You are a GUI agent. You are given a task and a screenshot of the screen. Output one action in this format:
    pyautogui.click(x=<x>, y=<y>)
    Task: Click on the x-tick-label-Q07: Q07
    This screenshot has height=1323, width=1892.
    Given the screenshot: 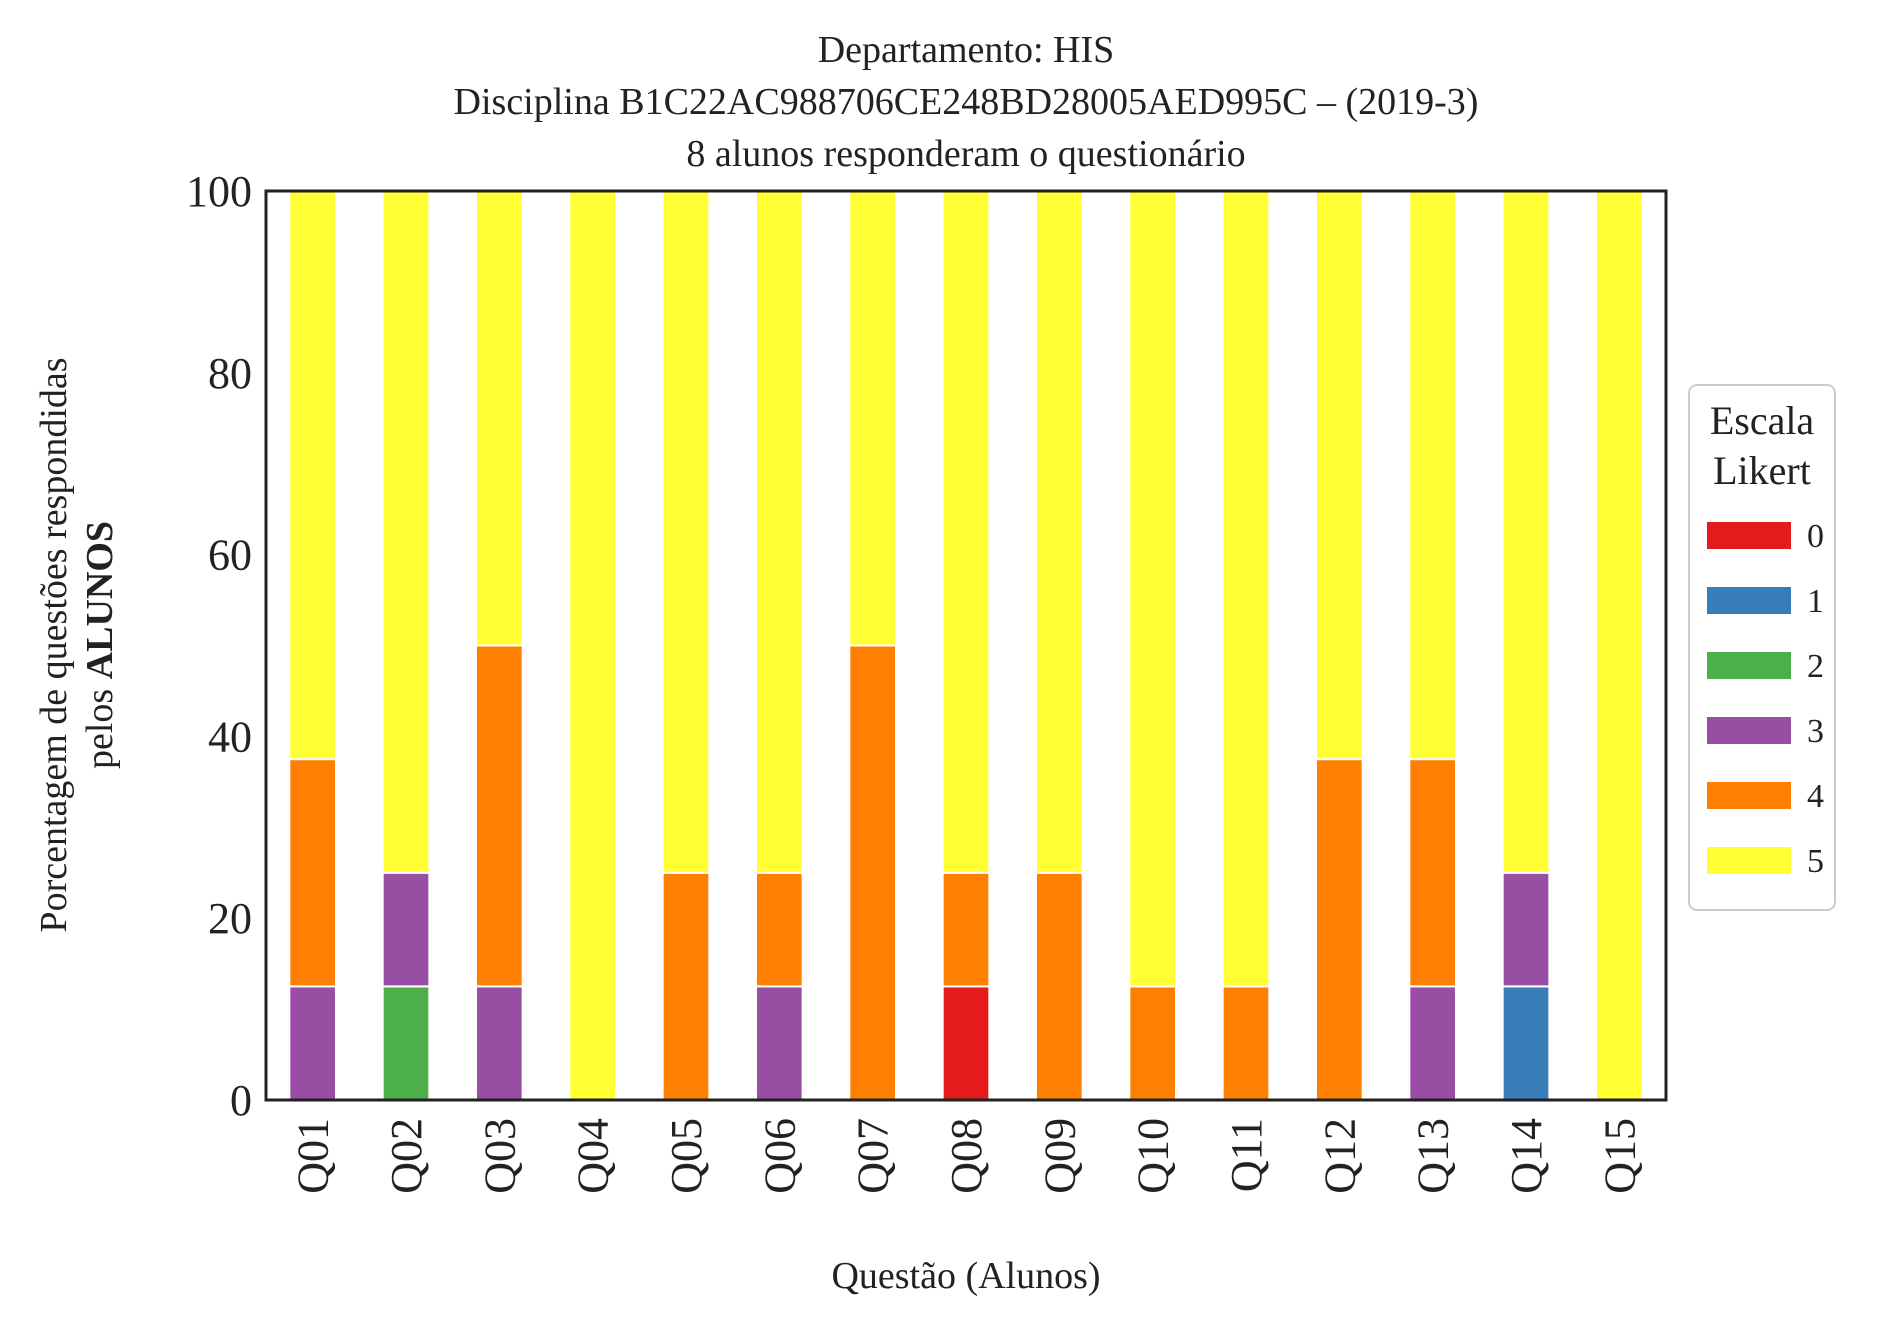 What is the action you would take?
    pyautogui.click(x=873, y=1156)
    